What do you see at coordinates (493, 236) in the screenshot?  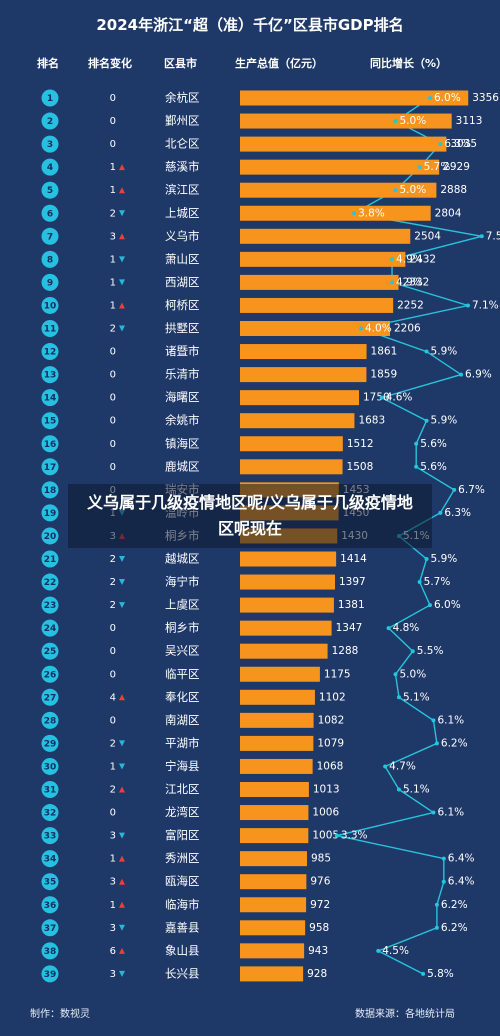 I see `growth-label: 7.5%` at bounding box center [493, 236].